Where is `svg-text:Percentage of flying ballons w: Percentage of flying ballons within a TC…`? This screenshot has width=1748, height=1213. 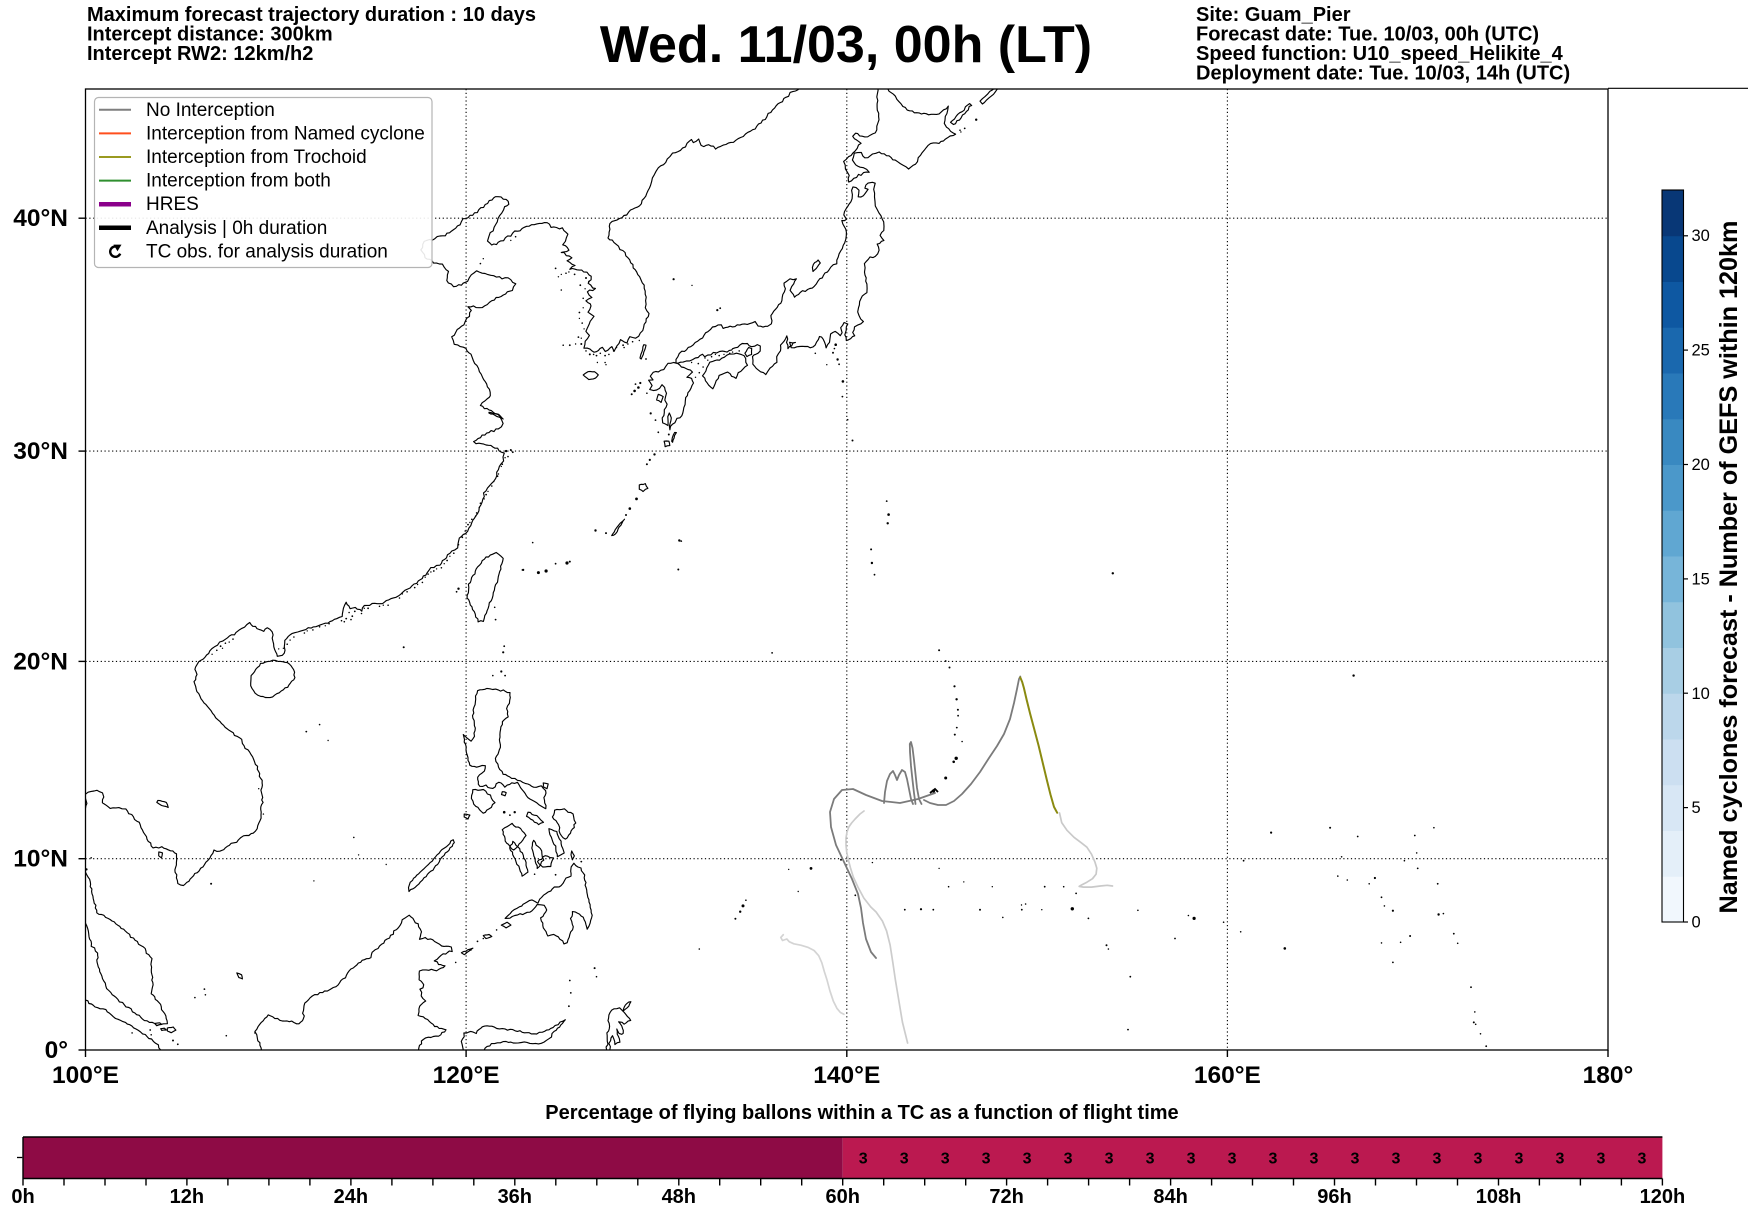 svg-text:Percentage of flying ballons w: Percentage of flying ballons within a TC… is located at coordinates (861, 1113).